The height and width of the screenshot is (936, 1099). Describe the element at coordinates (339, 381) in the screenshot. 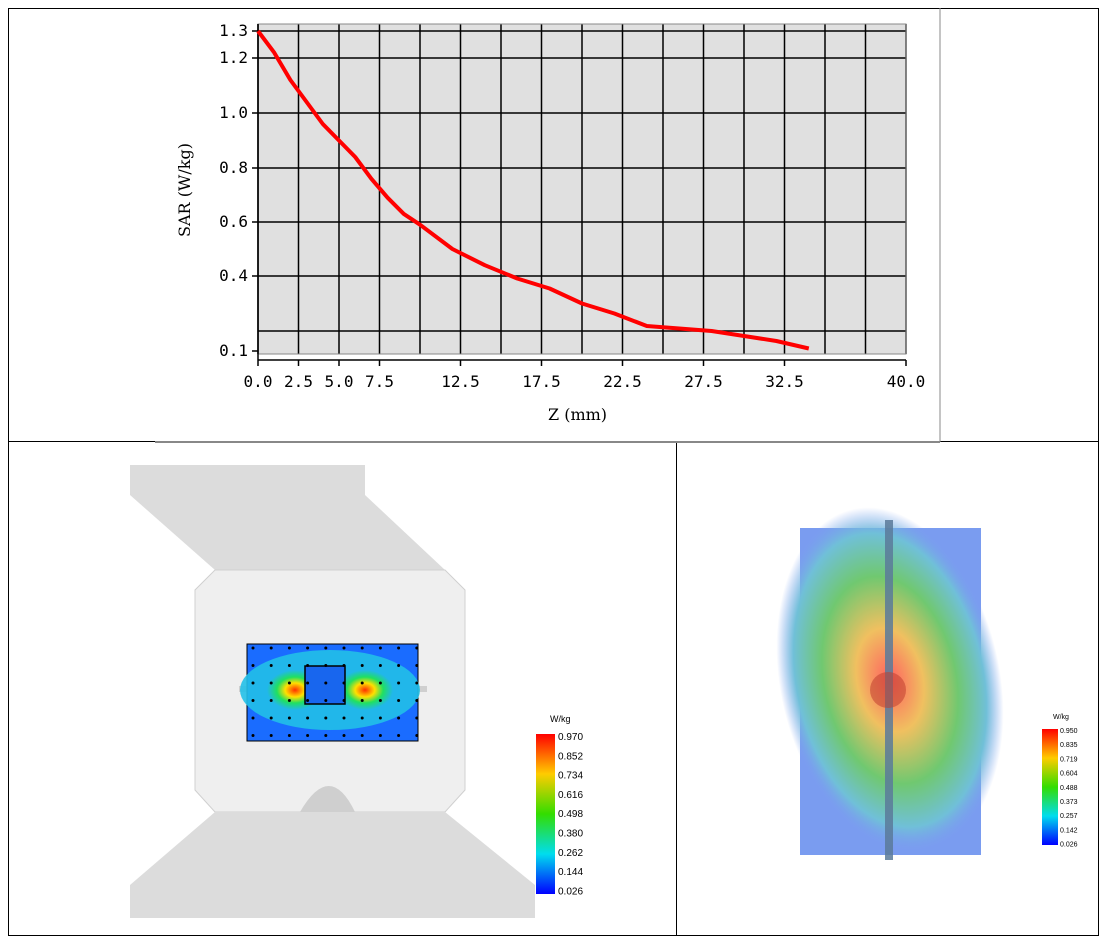

I see `x-tick-label: 5.0` at that location.